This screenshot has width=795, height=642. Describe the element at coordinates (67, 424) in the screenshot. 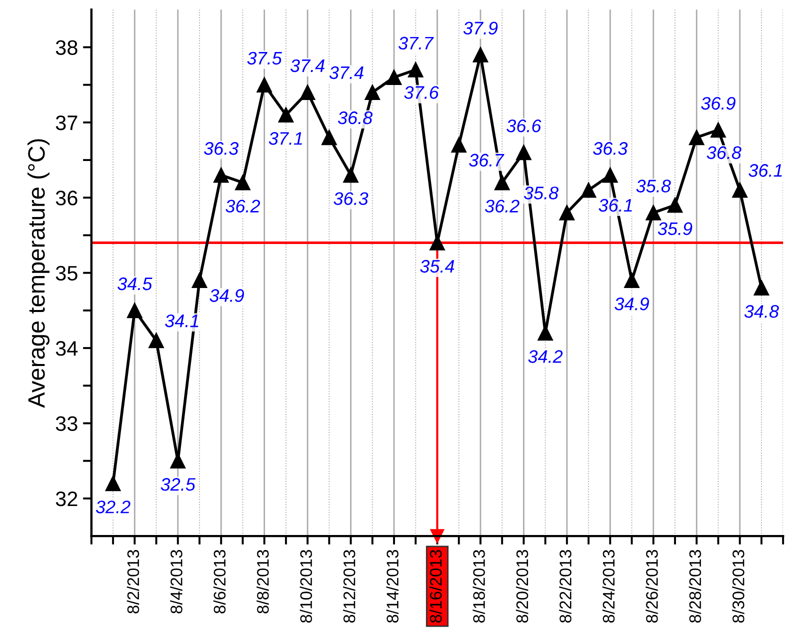

I see `y-tick-label: 33` at that location.